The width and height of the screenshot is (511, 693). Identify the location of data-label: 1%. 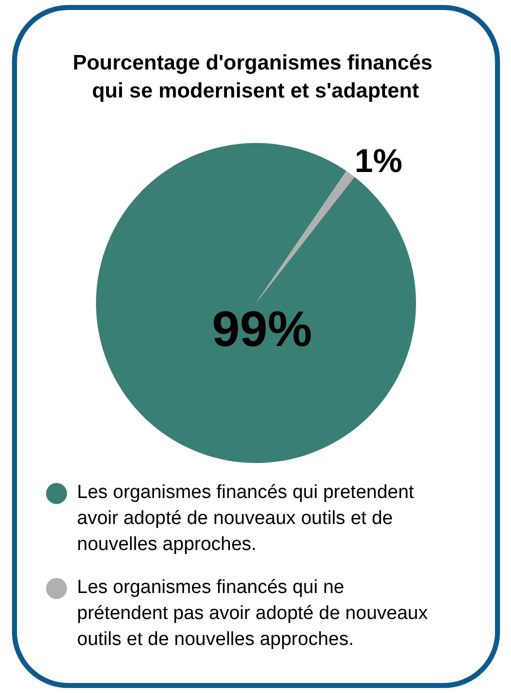
(378, 160).